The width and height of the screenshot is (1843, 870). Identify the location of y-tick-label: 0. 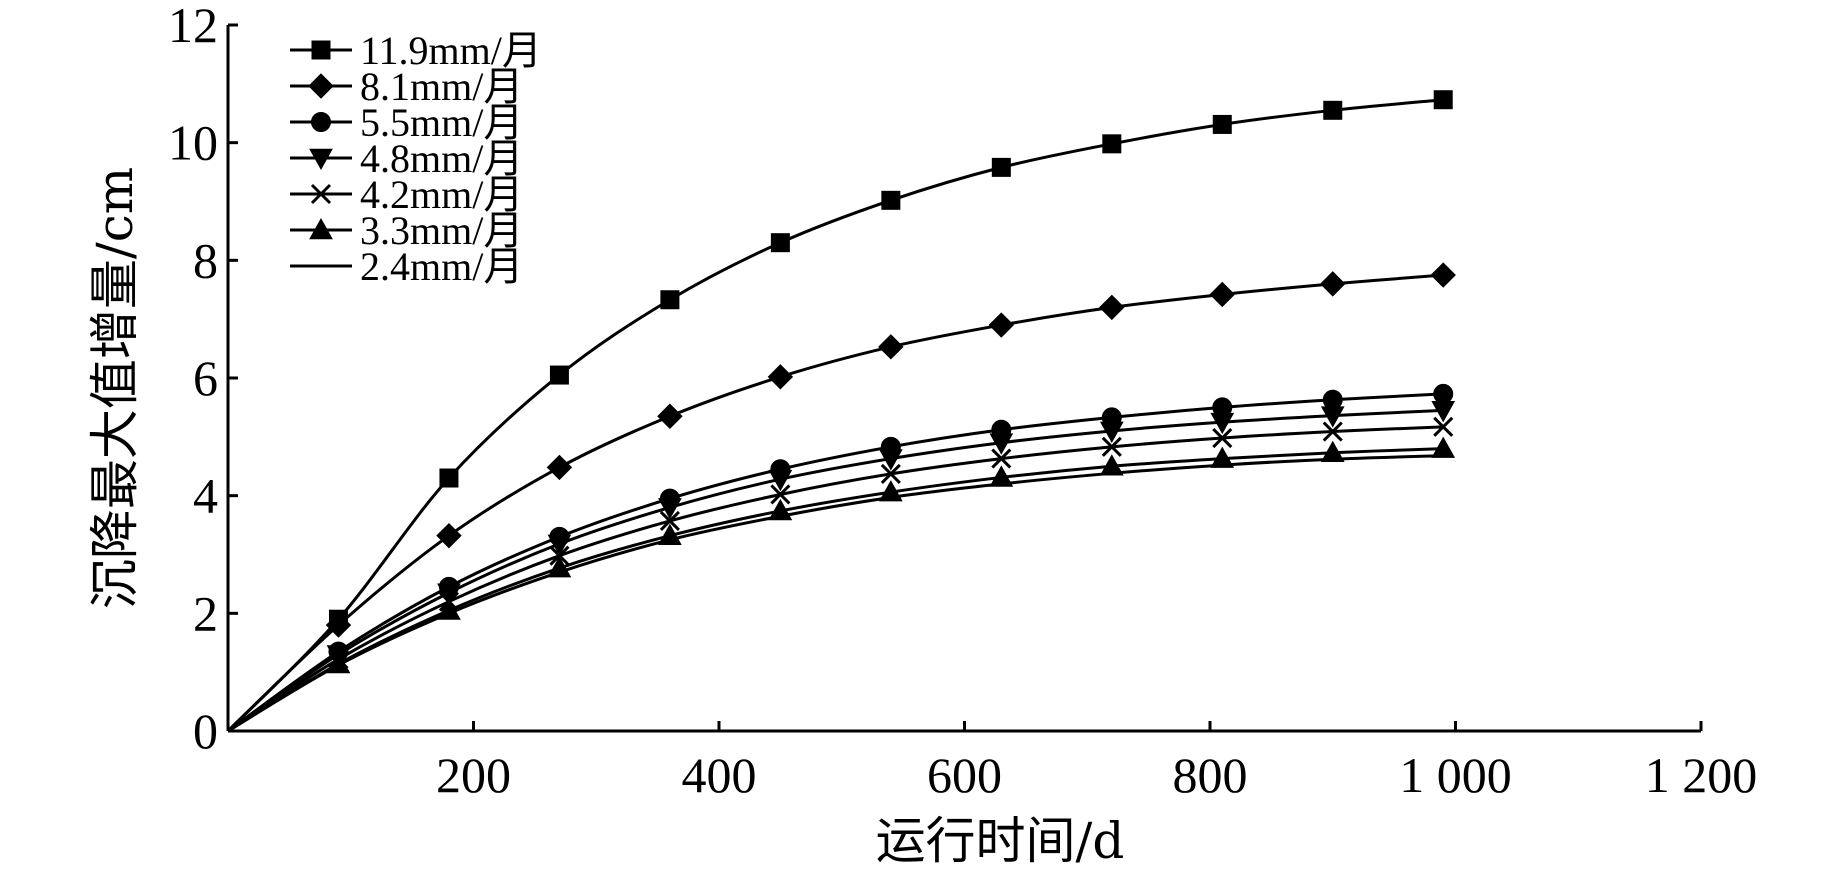
(205, 731).